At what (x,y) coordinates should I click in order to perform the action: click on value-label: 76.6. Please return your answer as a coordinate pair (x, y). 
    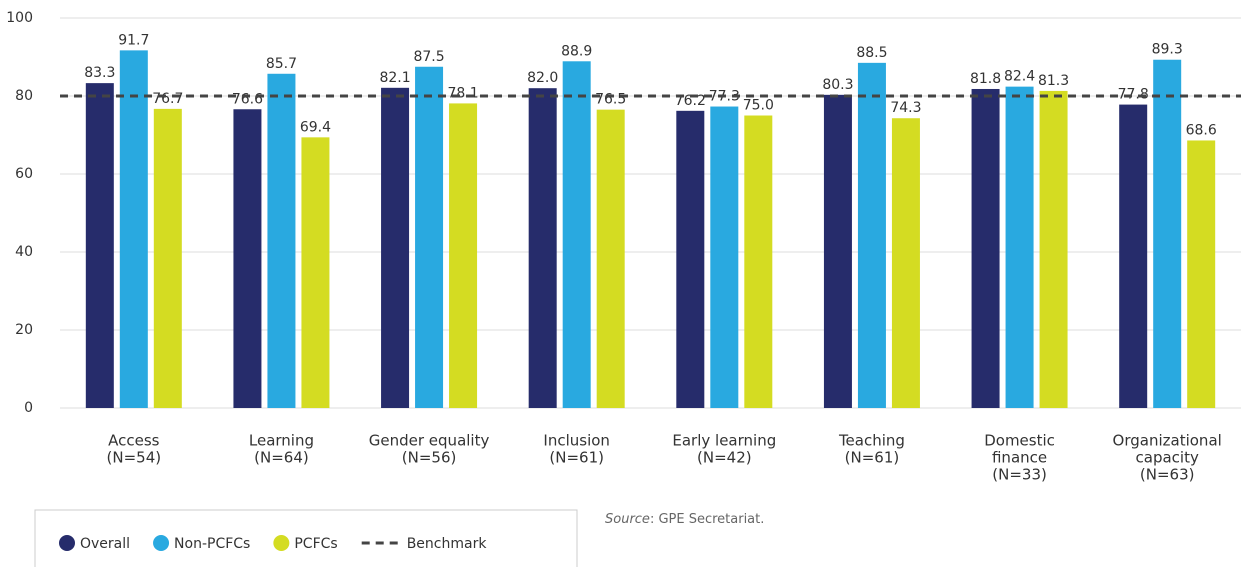
    Looking at the image, I should click on (247, 99).